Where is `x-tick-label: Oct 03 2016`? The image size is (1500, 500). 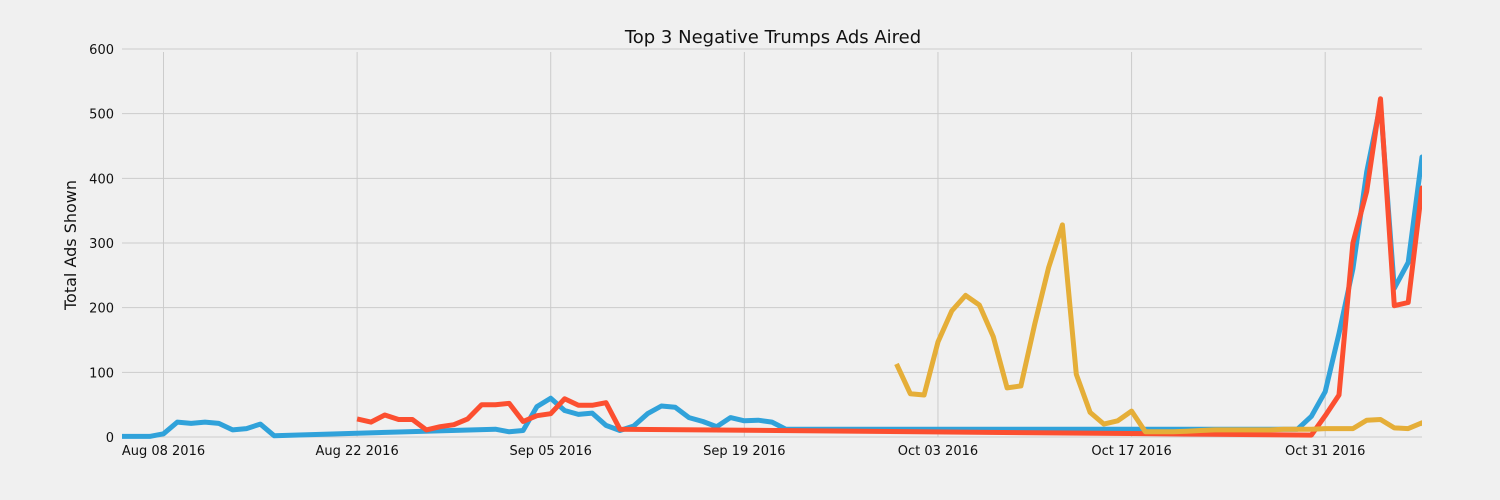 x-tick-label: Oct 03 2016 is located at coordinates (938, 451).